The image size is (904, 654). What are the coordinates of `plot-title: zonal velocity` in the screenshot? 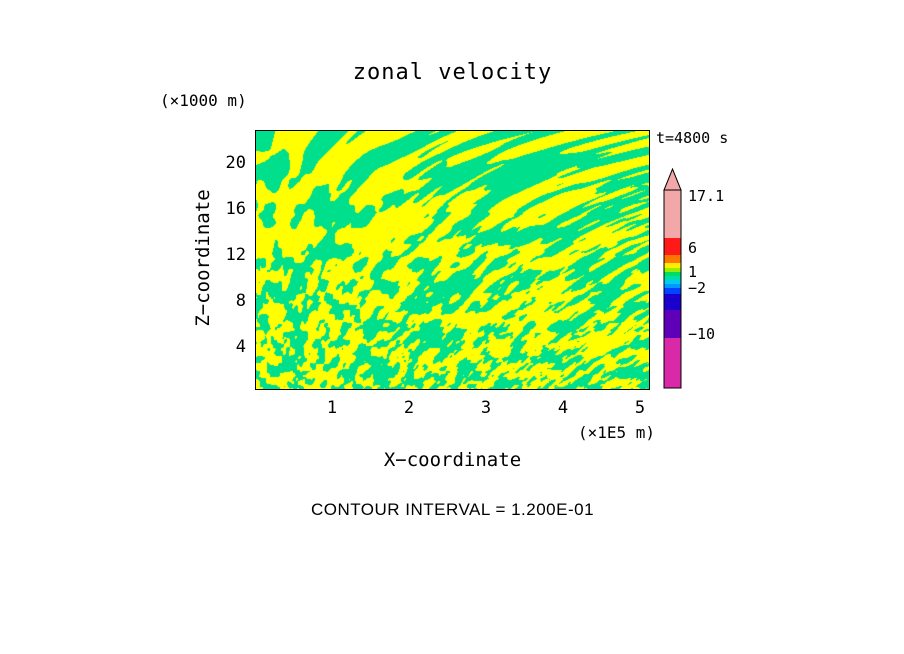 It's located at (452, 72).